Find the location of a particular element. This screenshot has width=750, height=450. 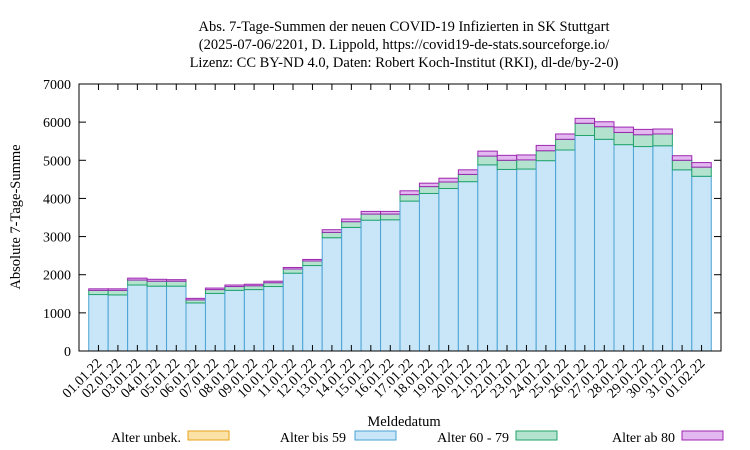

bar-29.01.22-series-1 is located at coordinates (643, 249).